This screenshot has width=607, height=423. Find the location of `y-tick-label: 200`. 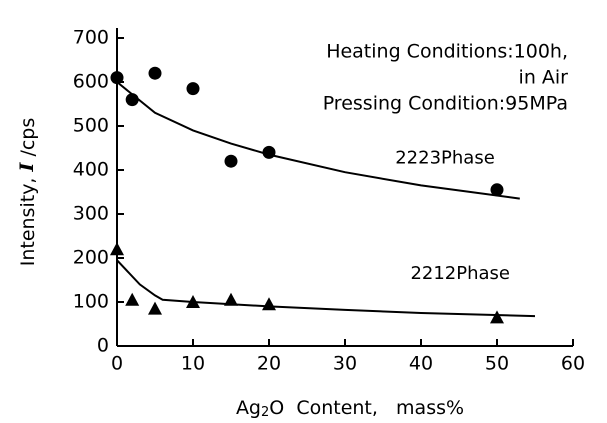

y-tick-label: 200 is located at coordinates (91, 258).